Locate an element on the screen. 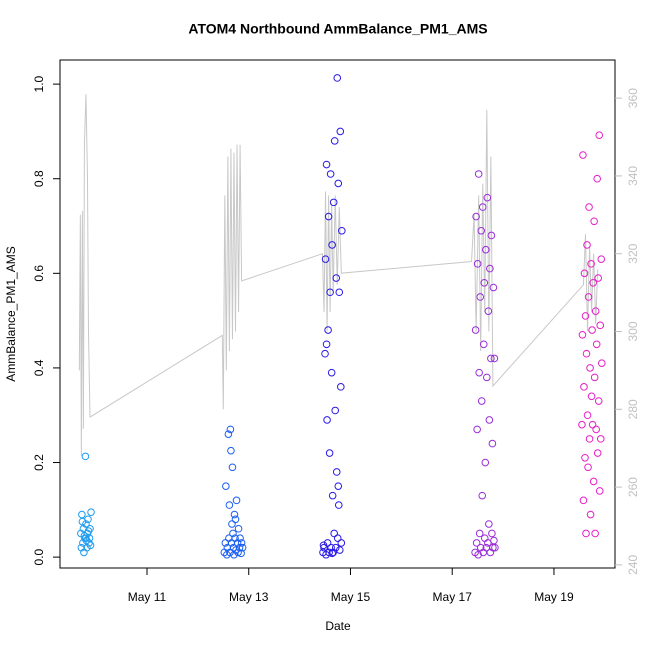 This screenshot has height=650, width=650. y-tick-label: 0.4 is located at coordinates (39, 367).